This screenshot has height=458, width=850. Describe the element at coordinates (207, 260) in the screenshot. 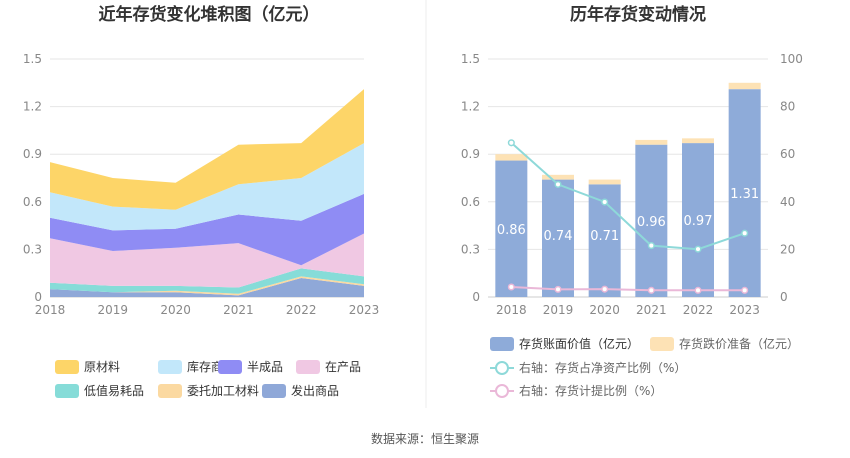

I see `area-在产品` at that location.